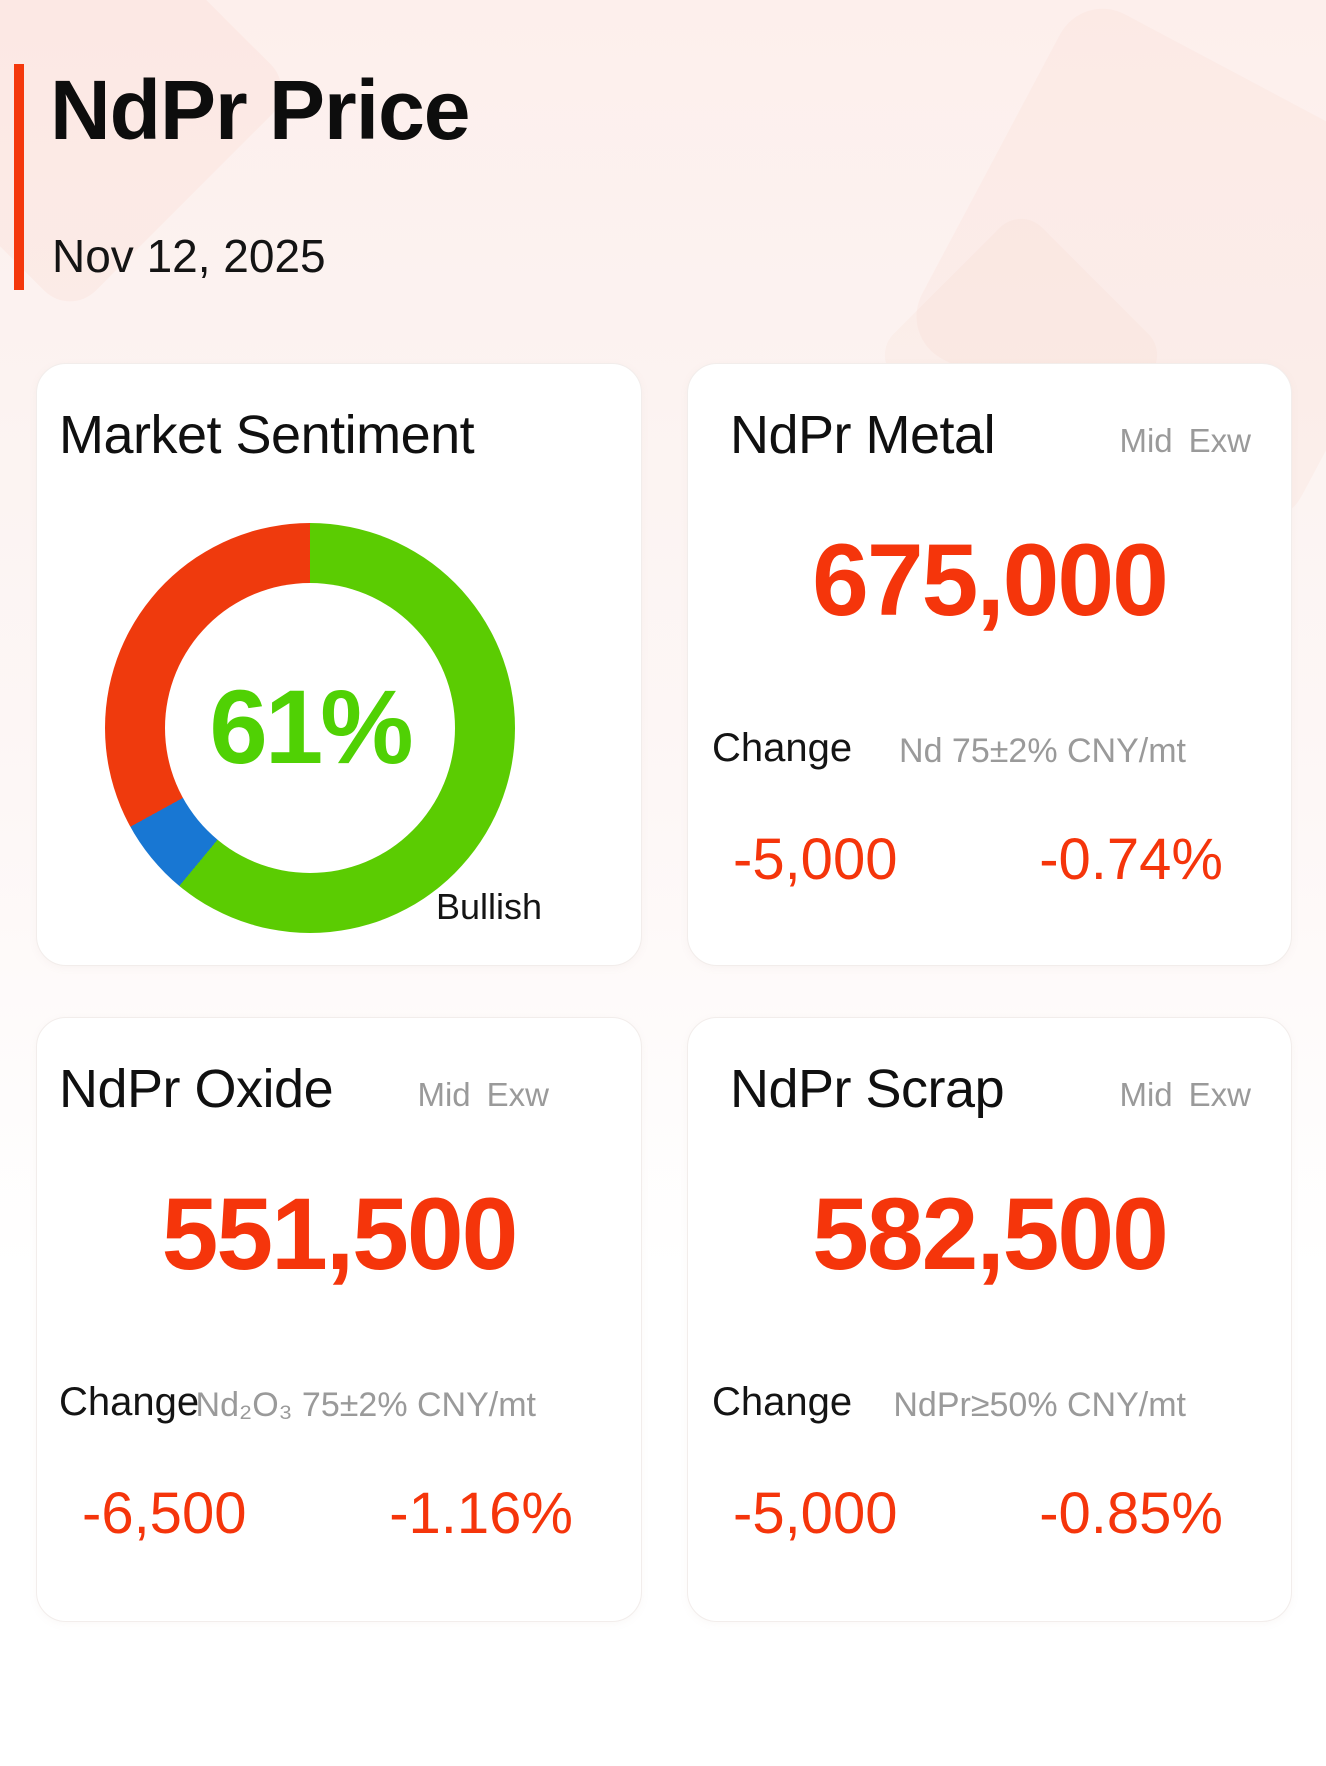 This screenshot has height=1766, width=1326. Describe the element at coordinates (267, 435) in the screenshot. I see `sentiment-card-title: Market Sentiment` at that location.